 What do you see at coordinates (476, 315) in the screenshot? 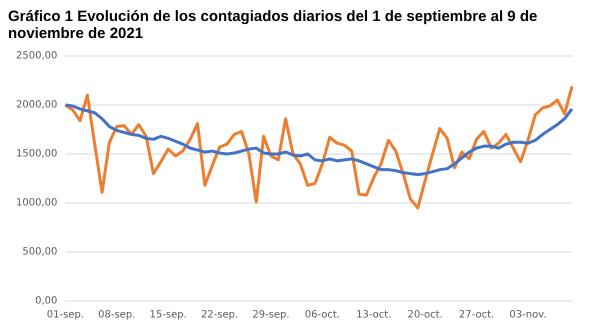
I see `x-tick-label: 27-oct.` at bounding box center [476, 315].